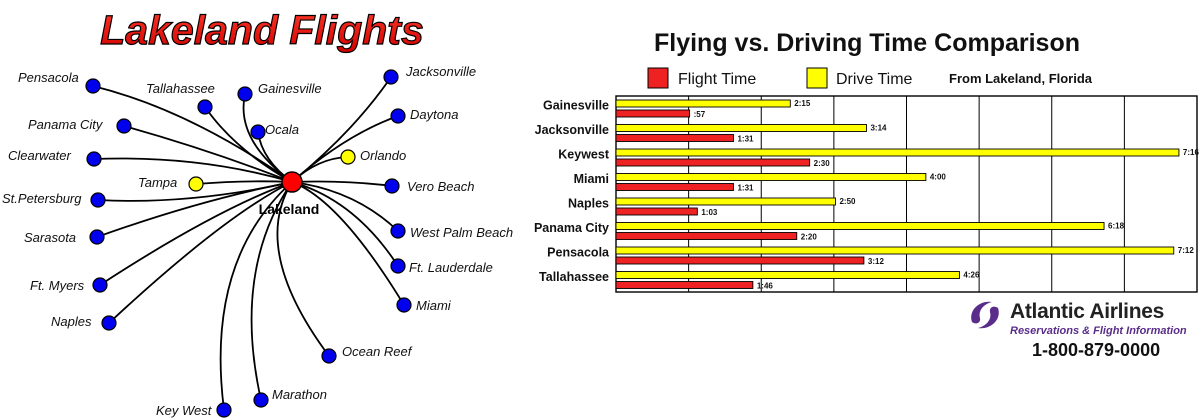 This screenshot has width=1200, height=420. I want to click on city-marker-miami, so click(404, 305).